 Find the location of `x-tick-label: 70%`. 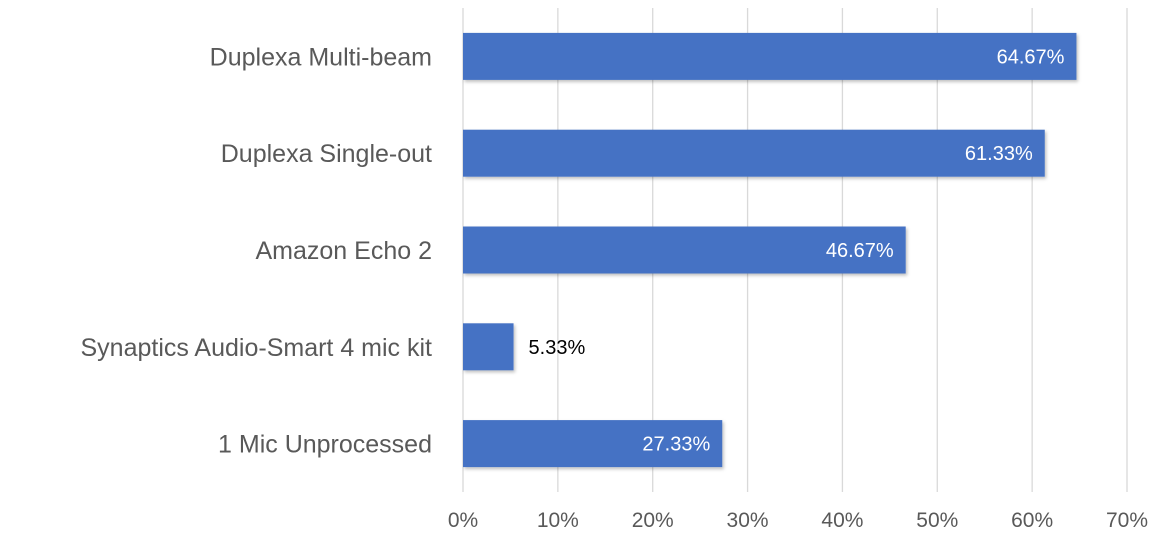

x-tick-label: 70% is located at coordinates (1127, 520).